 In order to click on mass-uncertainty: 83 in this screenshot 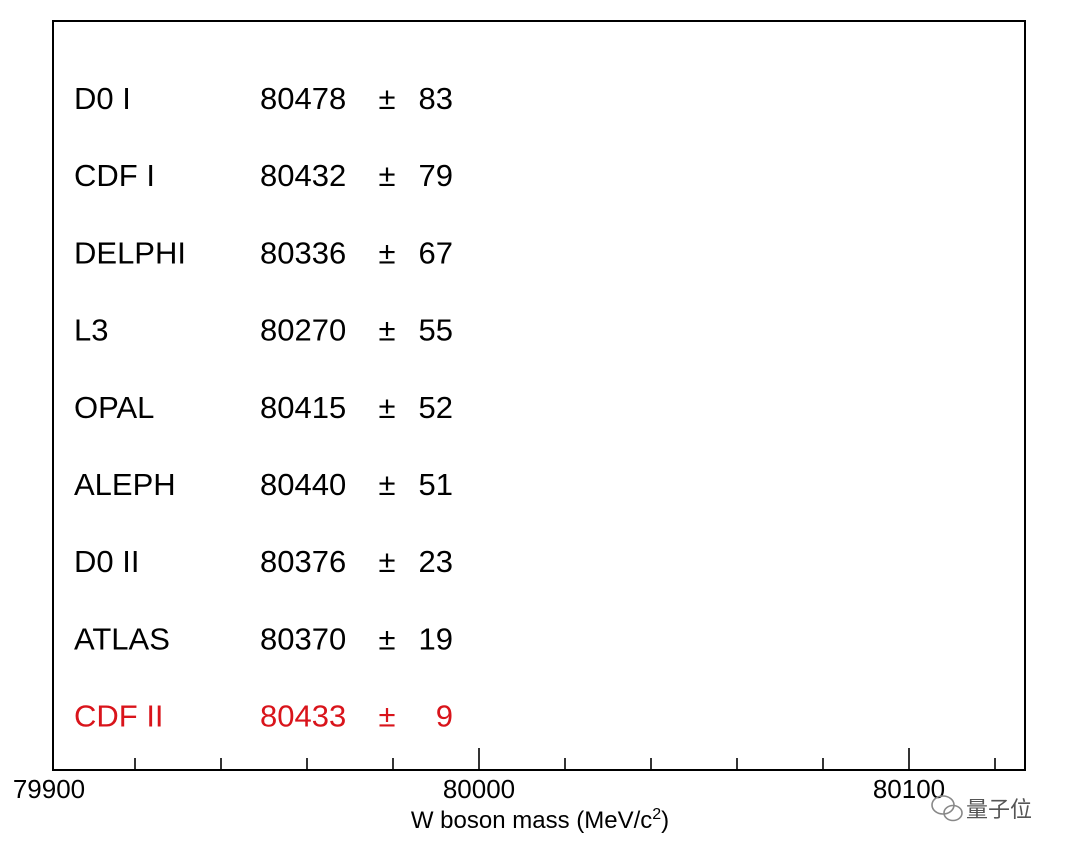, I will do `click(436, 98)`.